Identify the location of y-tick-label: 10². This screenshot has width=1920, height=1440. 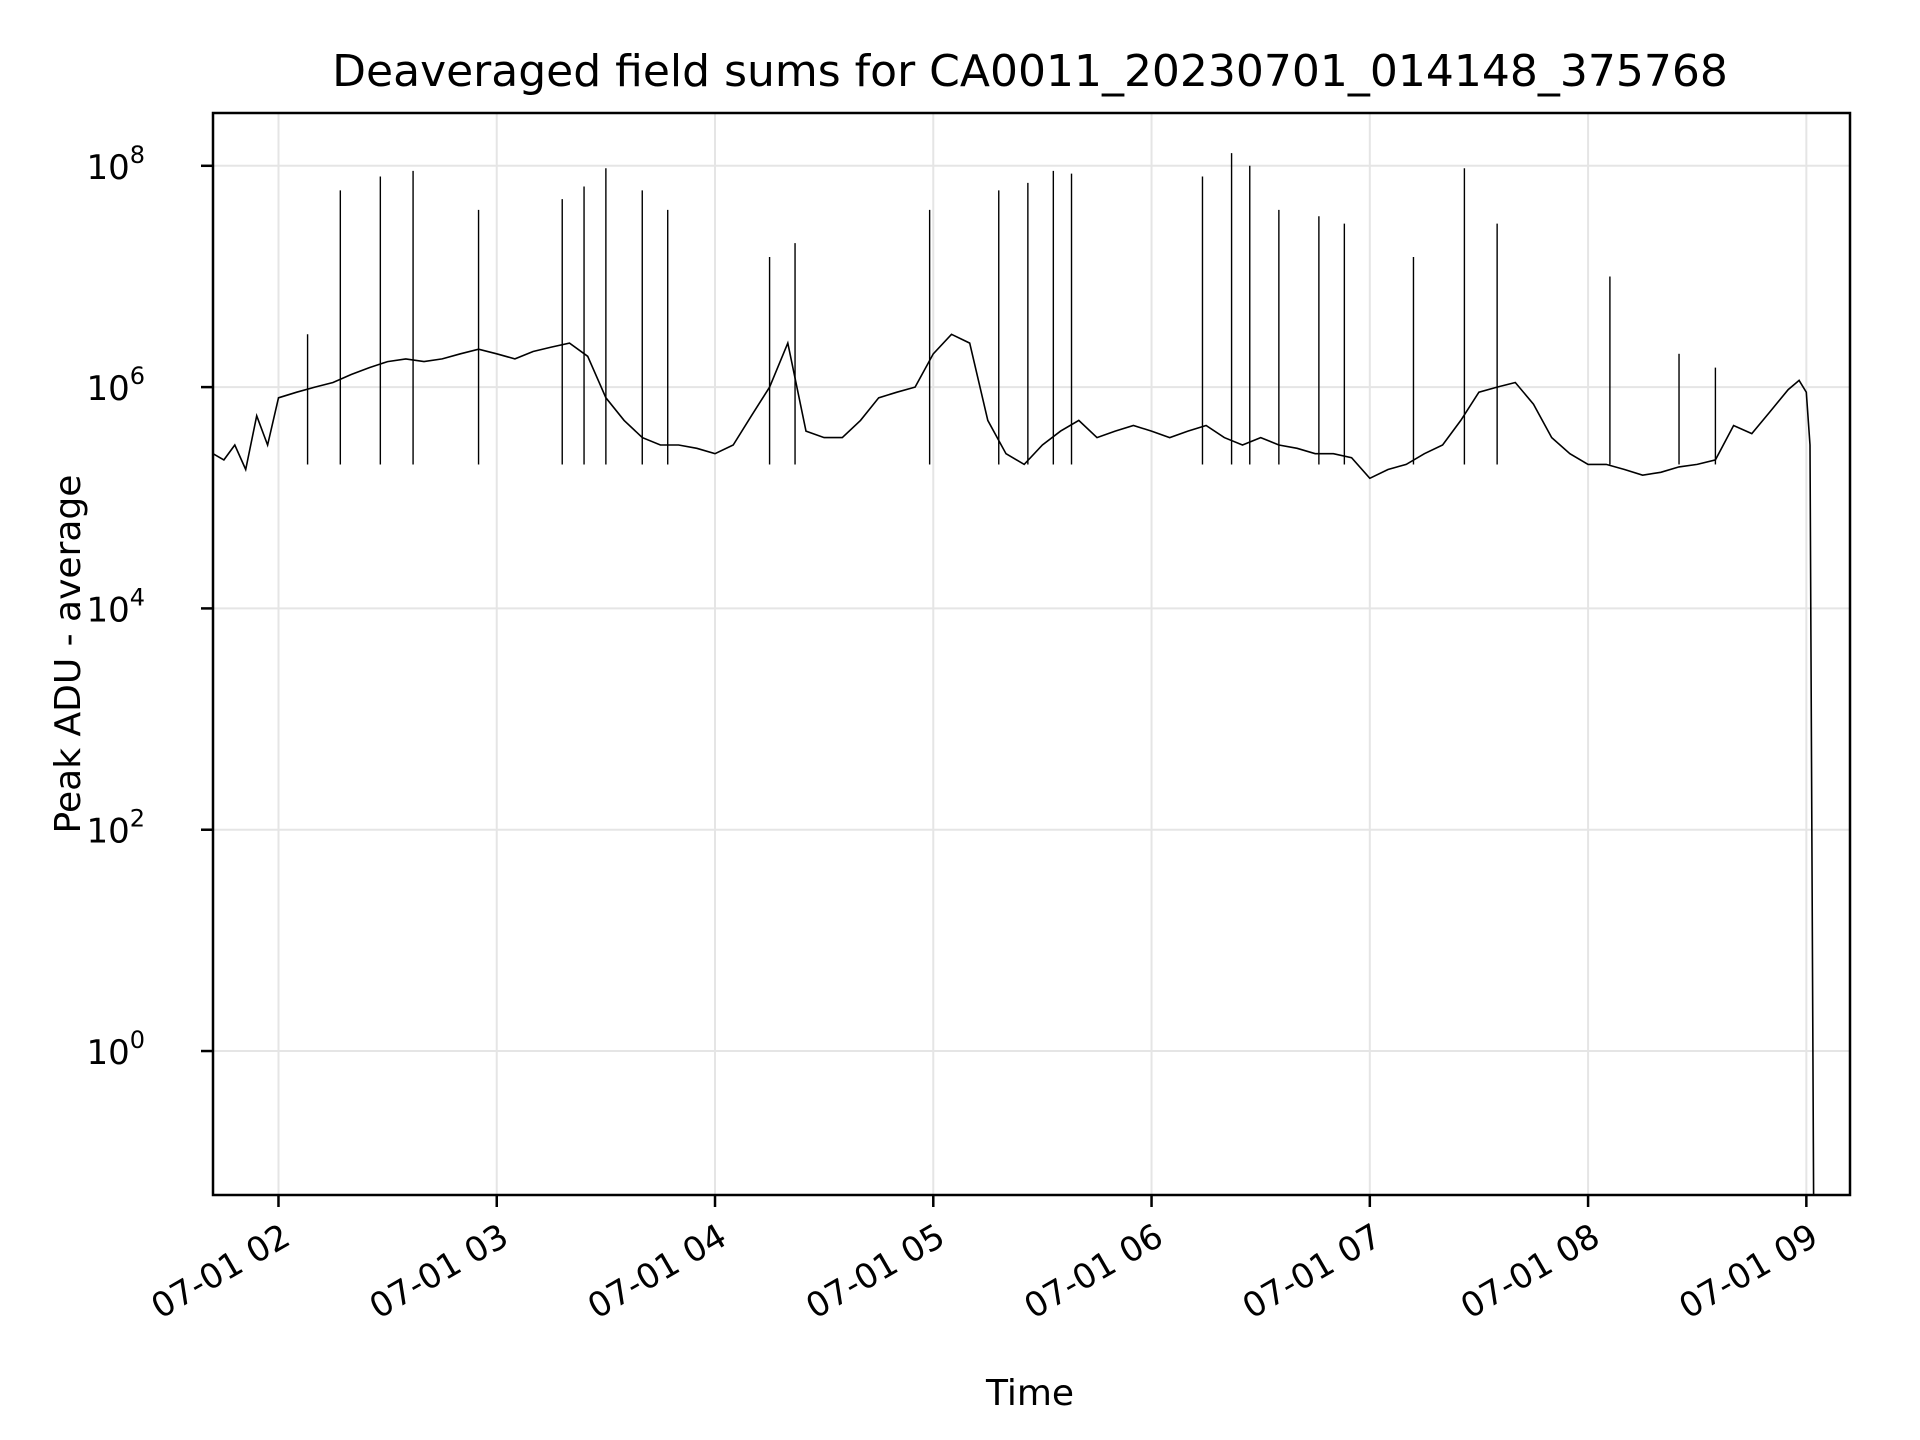
(115, 828).